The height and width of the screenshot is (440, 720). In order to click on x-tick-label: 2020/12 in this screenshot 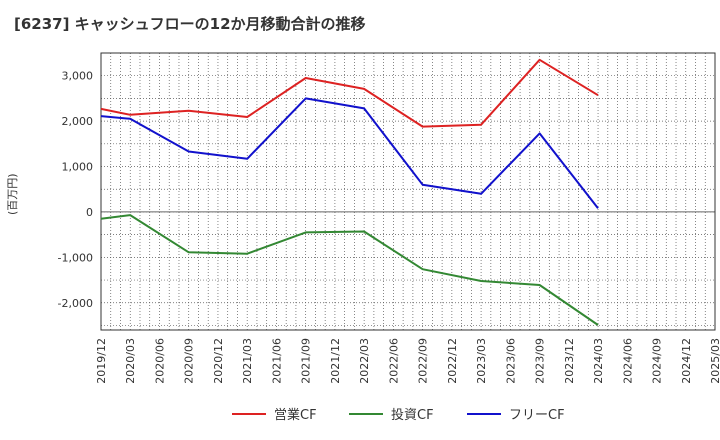, I will do `click(218, 361)`.